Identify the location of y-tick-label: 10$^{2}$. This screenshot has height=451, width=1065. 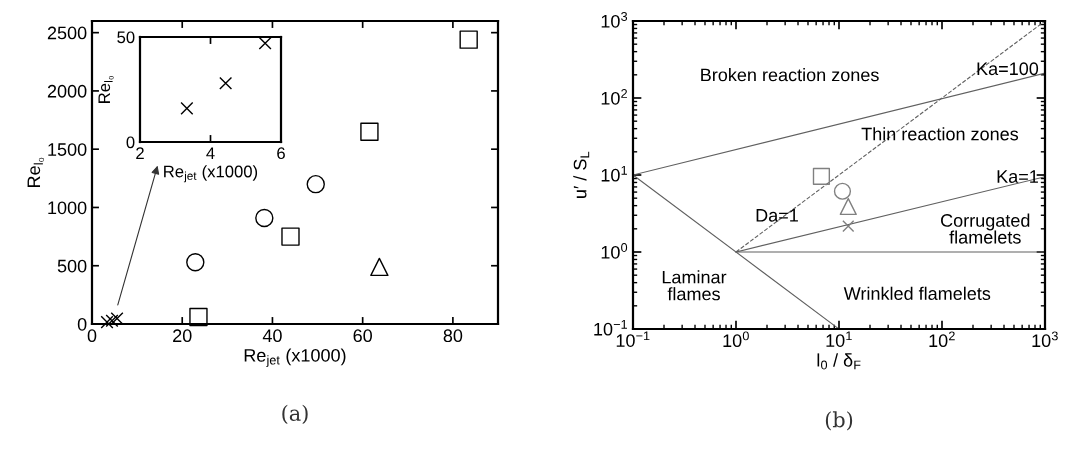
(614, 97).